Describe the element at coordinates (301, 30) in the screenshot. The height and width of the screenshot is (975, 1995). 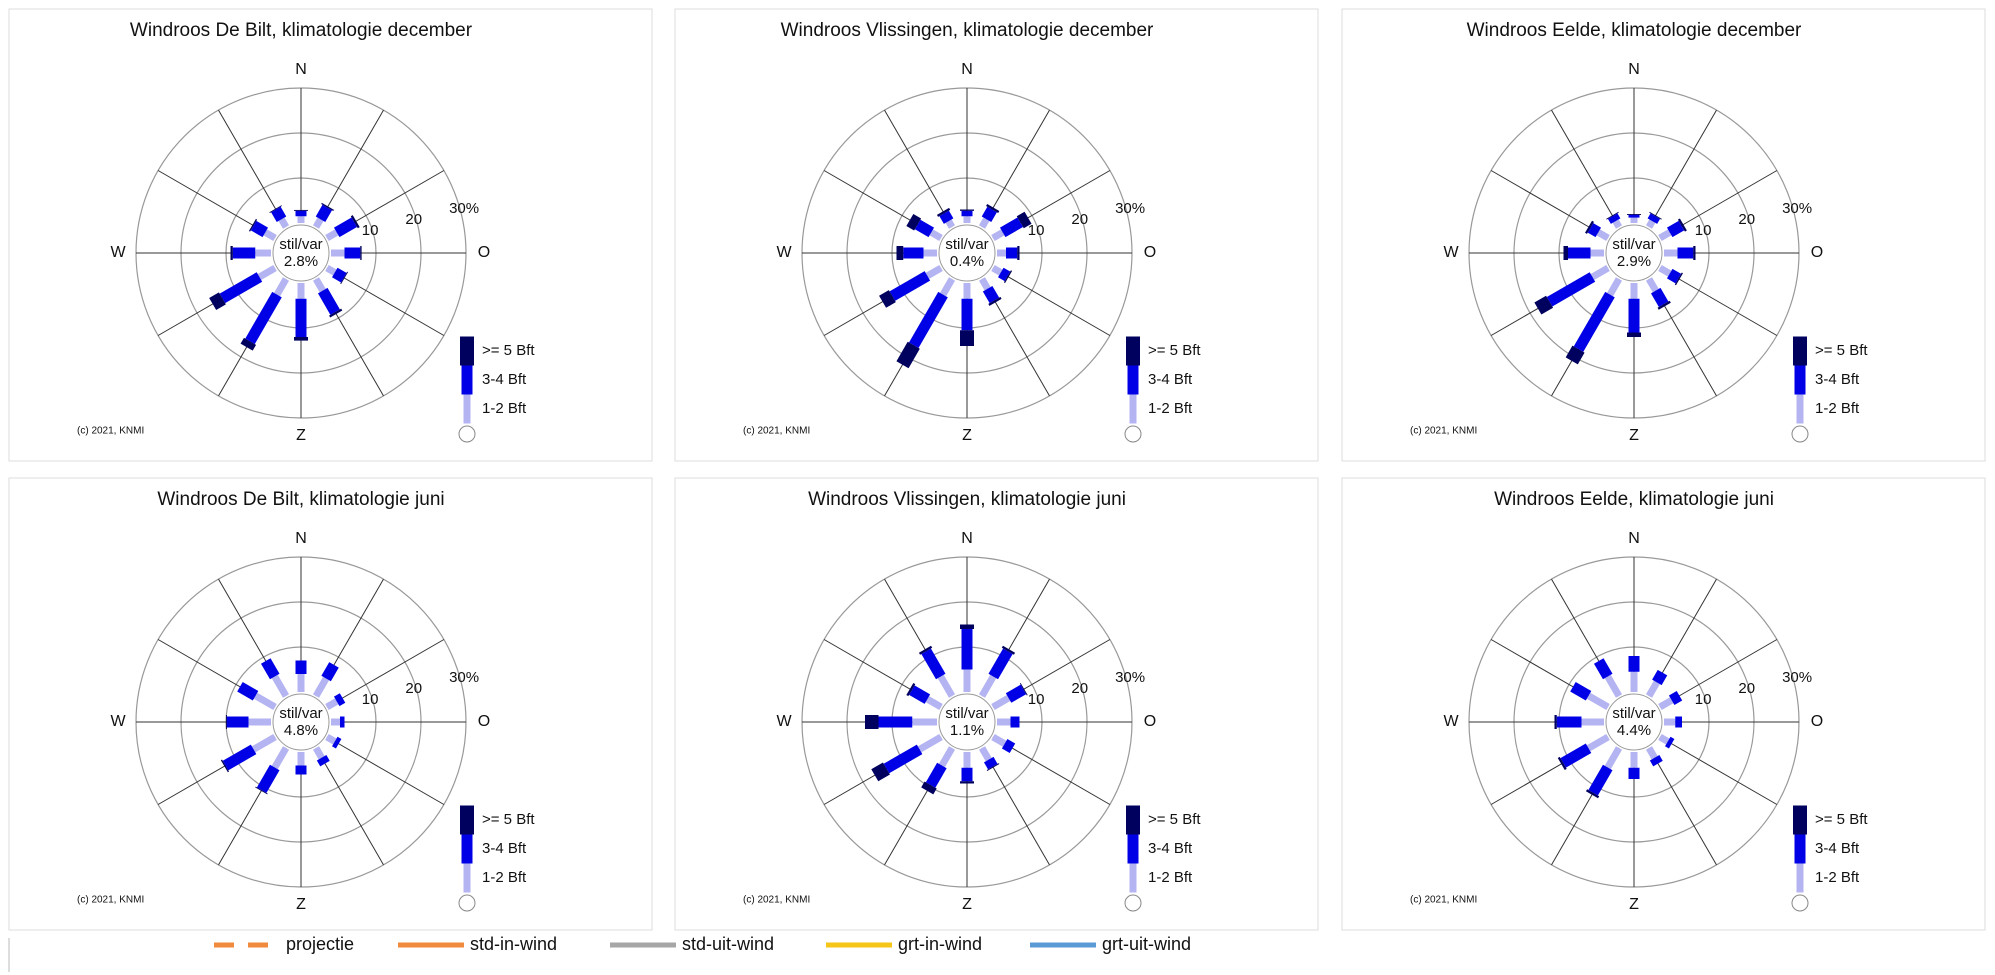
I see `chart-title: Windroos De Bilt, klimatologie december` at that location.